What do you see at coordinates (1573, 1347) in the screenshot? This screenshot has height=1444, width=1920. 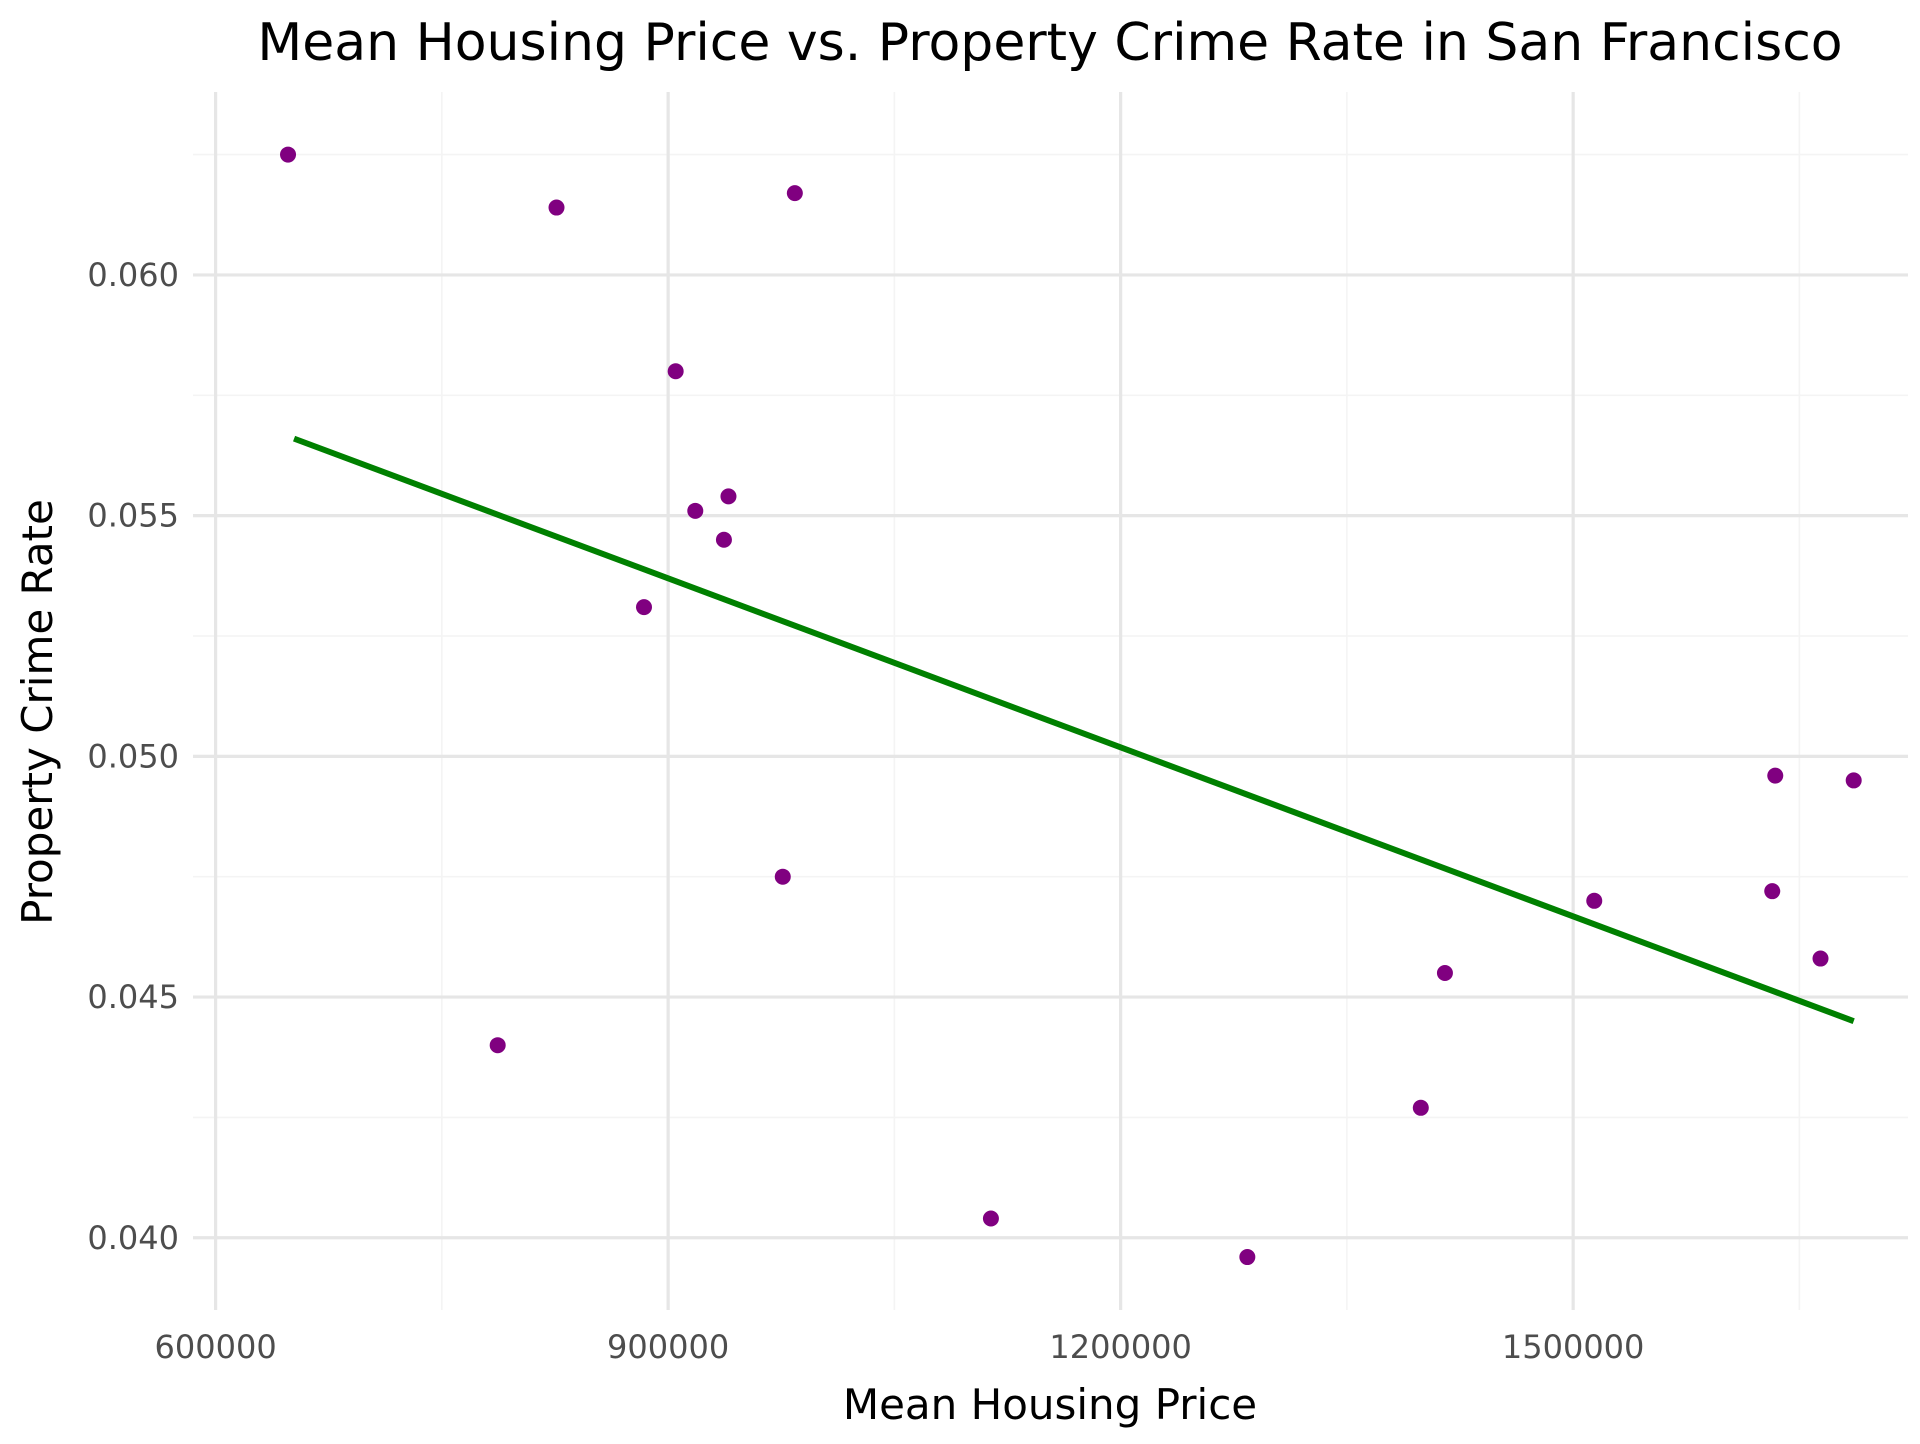 I see `x-tick-label: 1500000` at bounding box center [1573, 1347].